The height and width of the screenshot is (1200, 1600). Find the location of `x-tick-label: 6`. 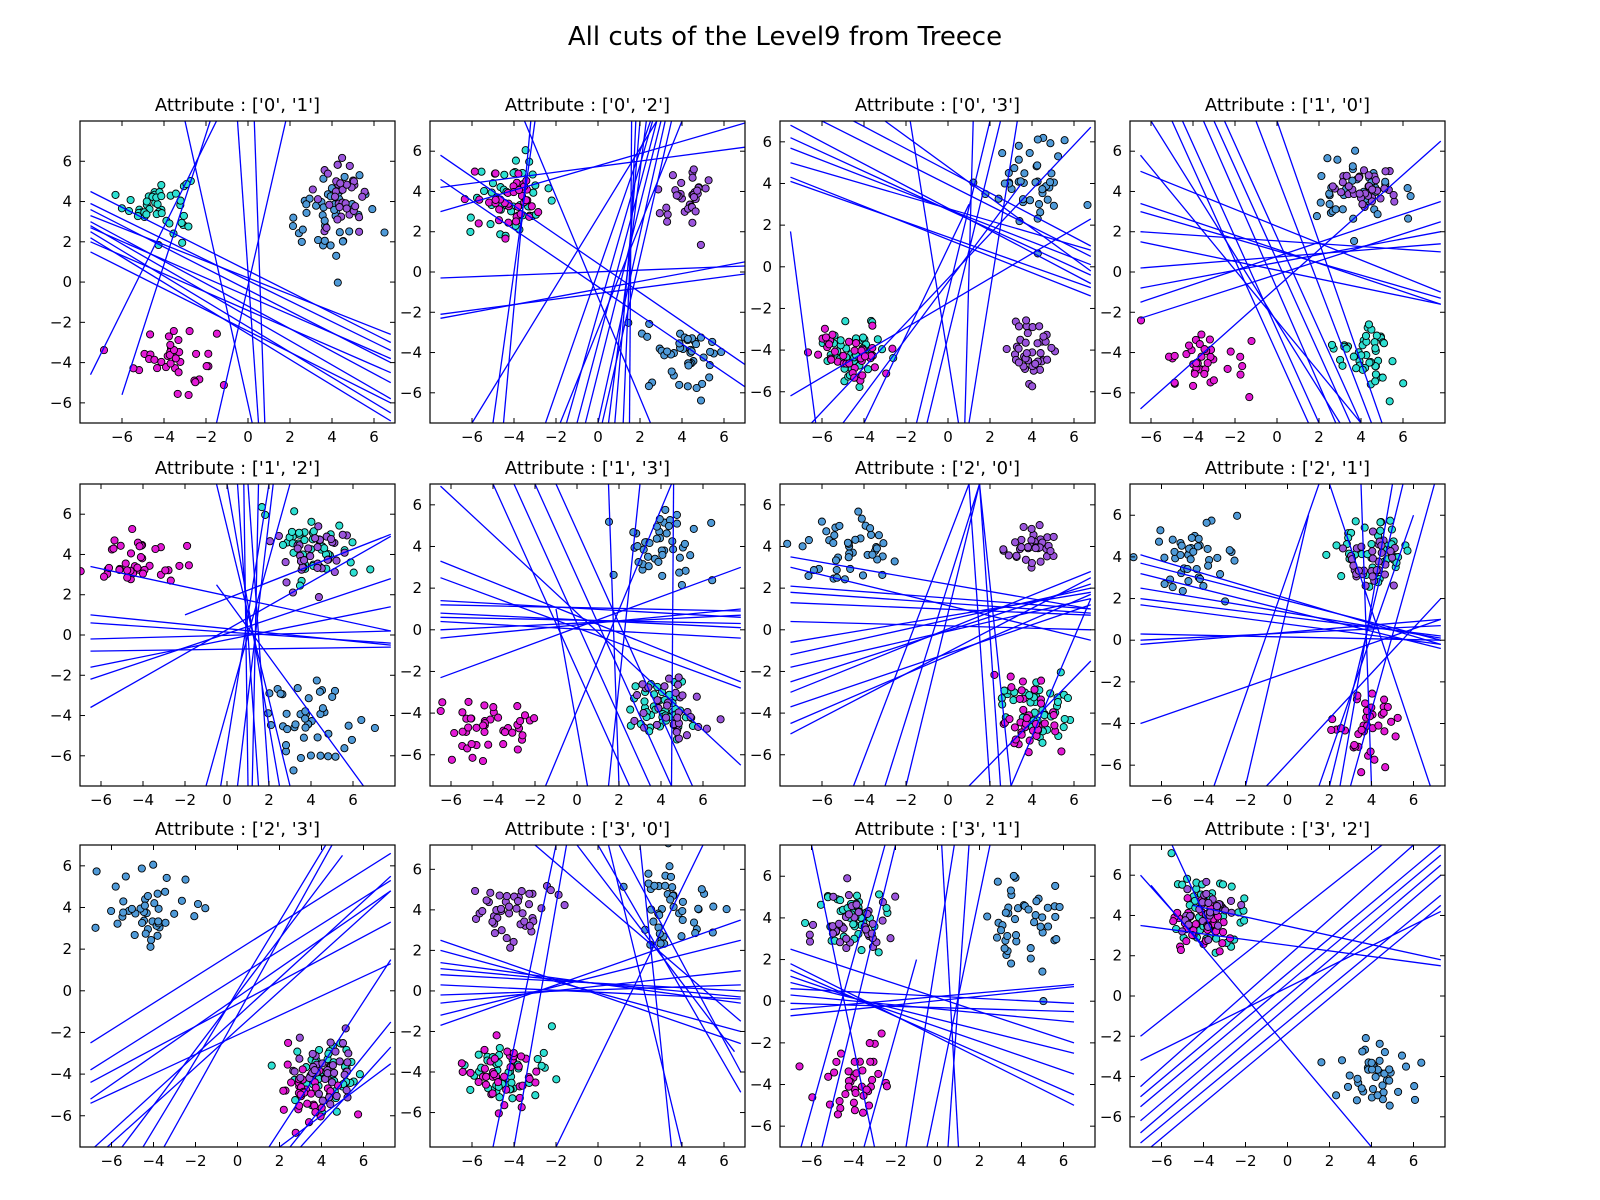

x-tick-label: 6 is located at coordinates (1414, 800).